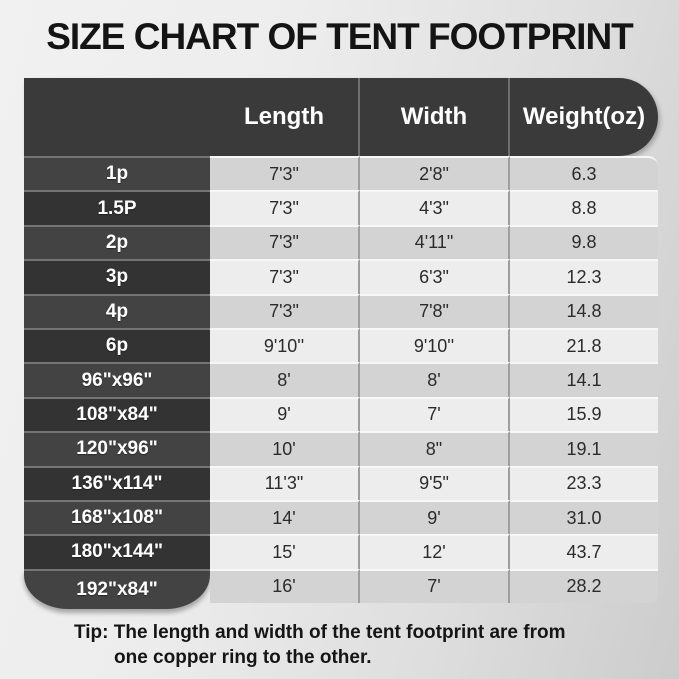 Image resolution: width=679 pixels, height=679 pixels. What do you see at coordinates (117, 276) in the screenshot?
I see `row-label-cell: 3p` at bounding box center [117, 276].